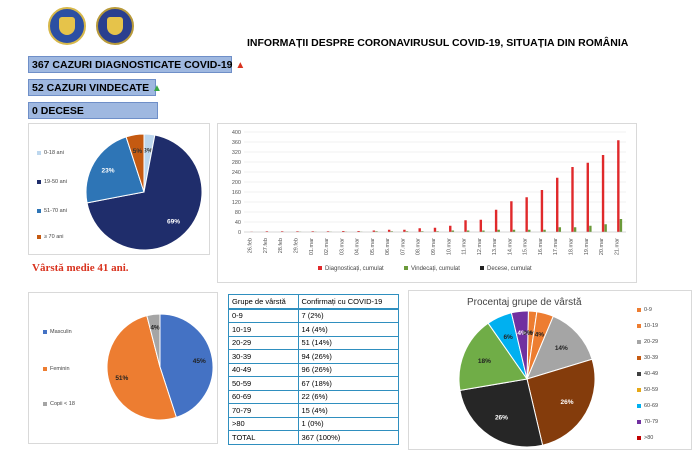 The width and height of the screenshot is (700, 453). What do you see at coordinates (465, 246) in the screenshot?
I see `x-tick-label: 11.mar` at bounding box center [465, 246].